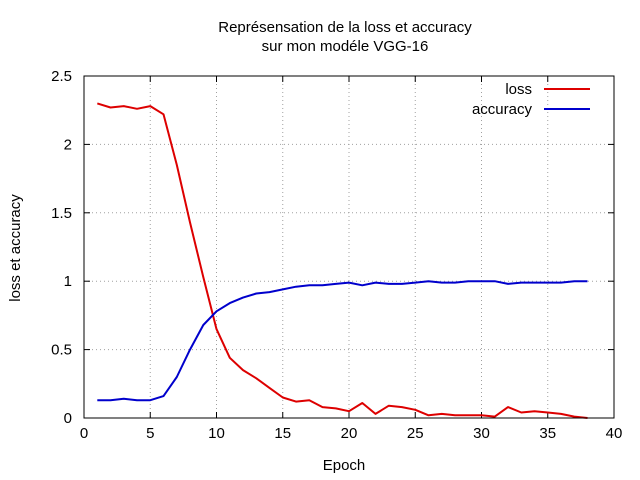 This screenshot has height=480, width=640. Describe the element at coordinates (345, 27) in the screenshot. I see `chart-title-line1: Représensation de la loss et accuracy` at that location.